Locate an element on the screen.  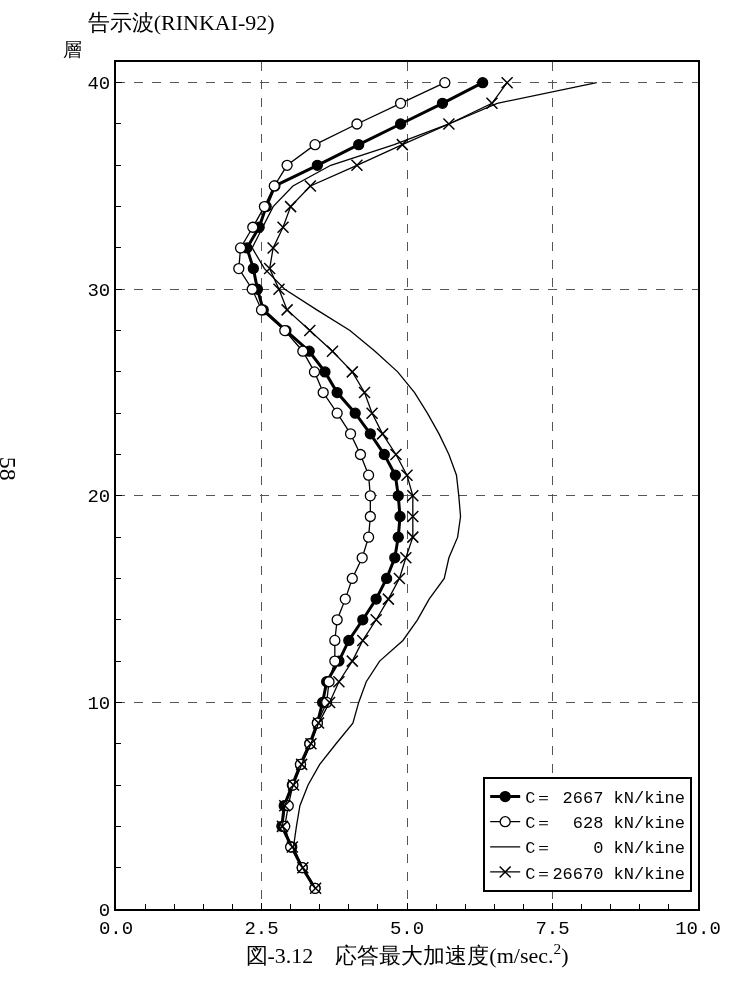
x-tick-label: 5.0 is located at coordinates (407, 928).